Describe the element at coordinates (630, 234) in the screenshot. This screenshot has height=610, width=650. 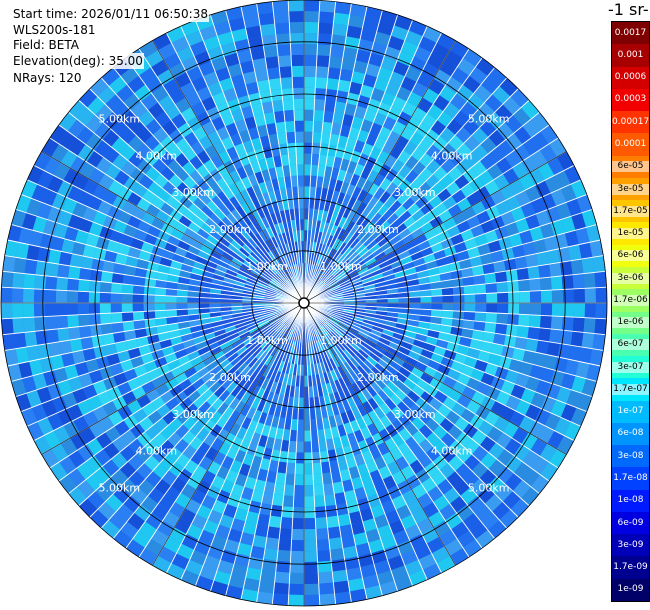
I see `colorbar-tick-label: 1e-05` at that location.